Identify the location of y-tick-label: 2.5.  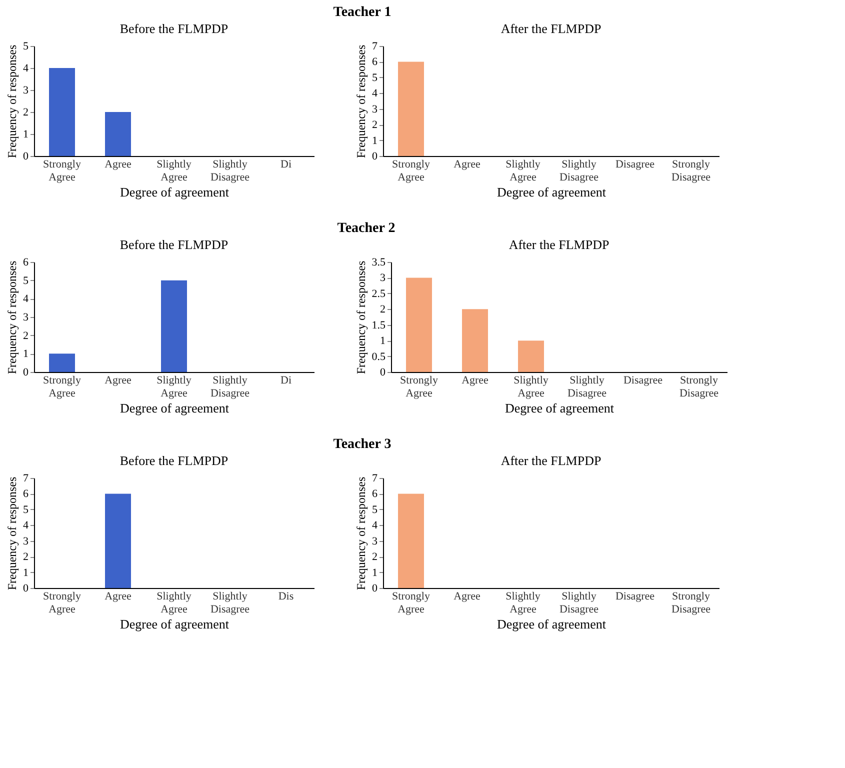
(379, 294).